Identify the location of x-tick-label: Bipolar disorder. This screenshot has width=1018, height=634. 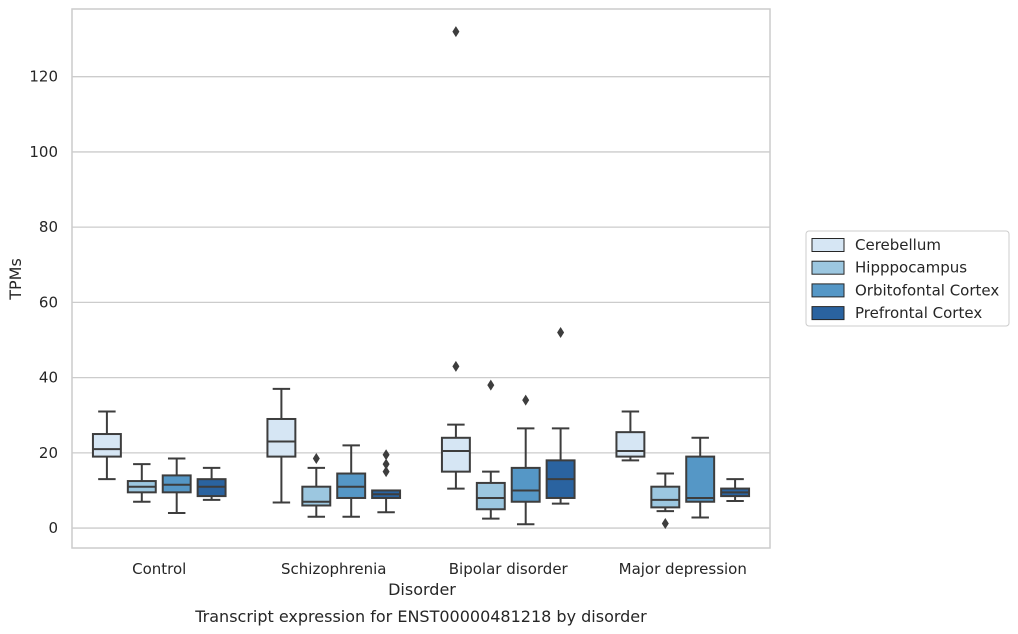
(509, 569).